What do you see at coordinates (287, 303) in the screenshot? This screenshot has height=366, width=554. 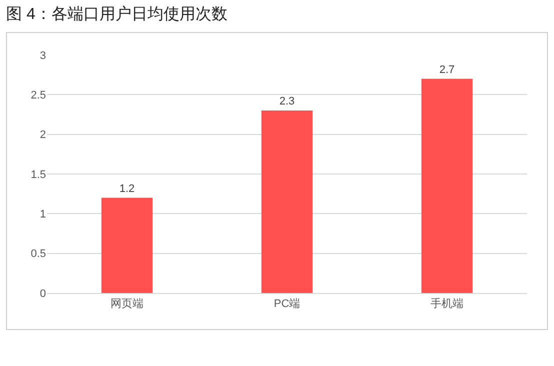 I see `x-tick-label: PC端` at bounding box center [287, 303].